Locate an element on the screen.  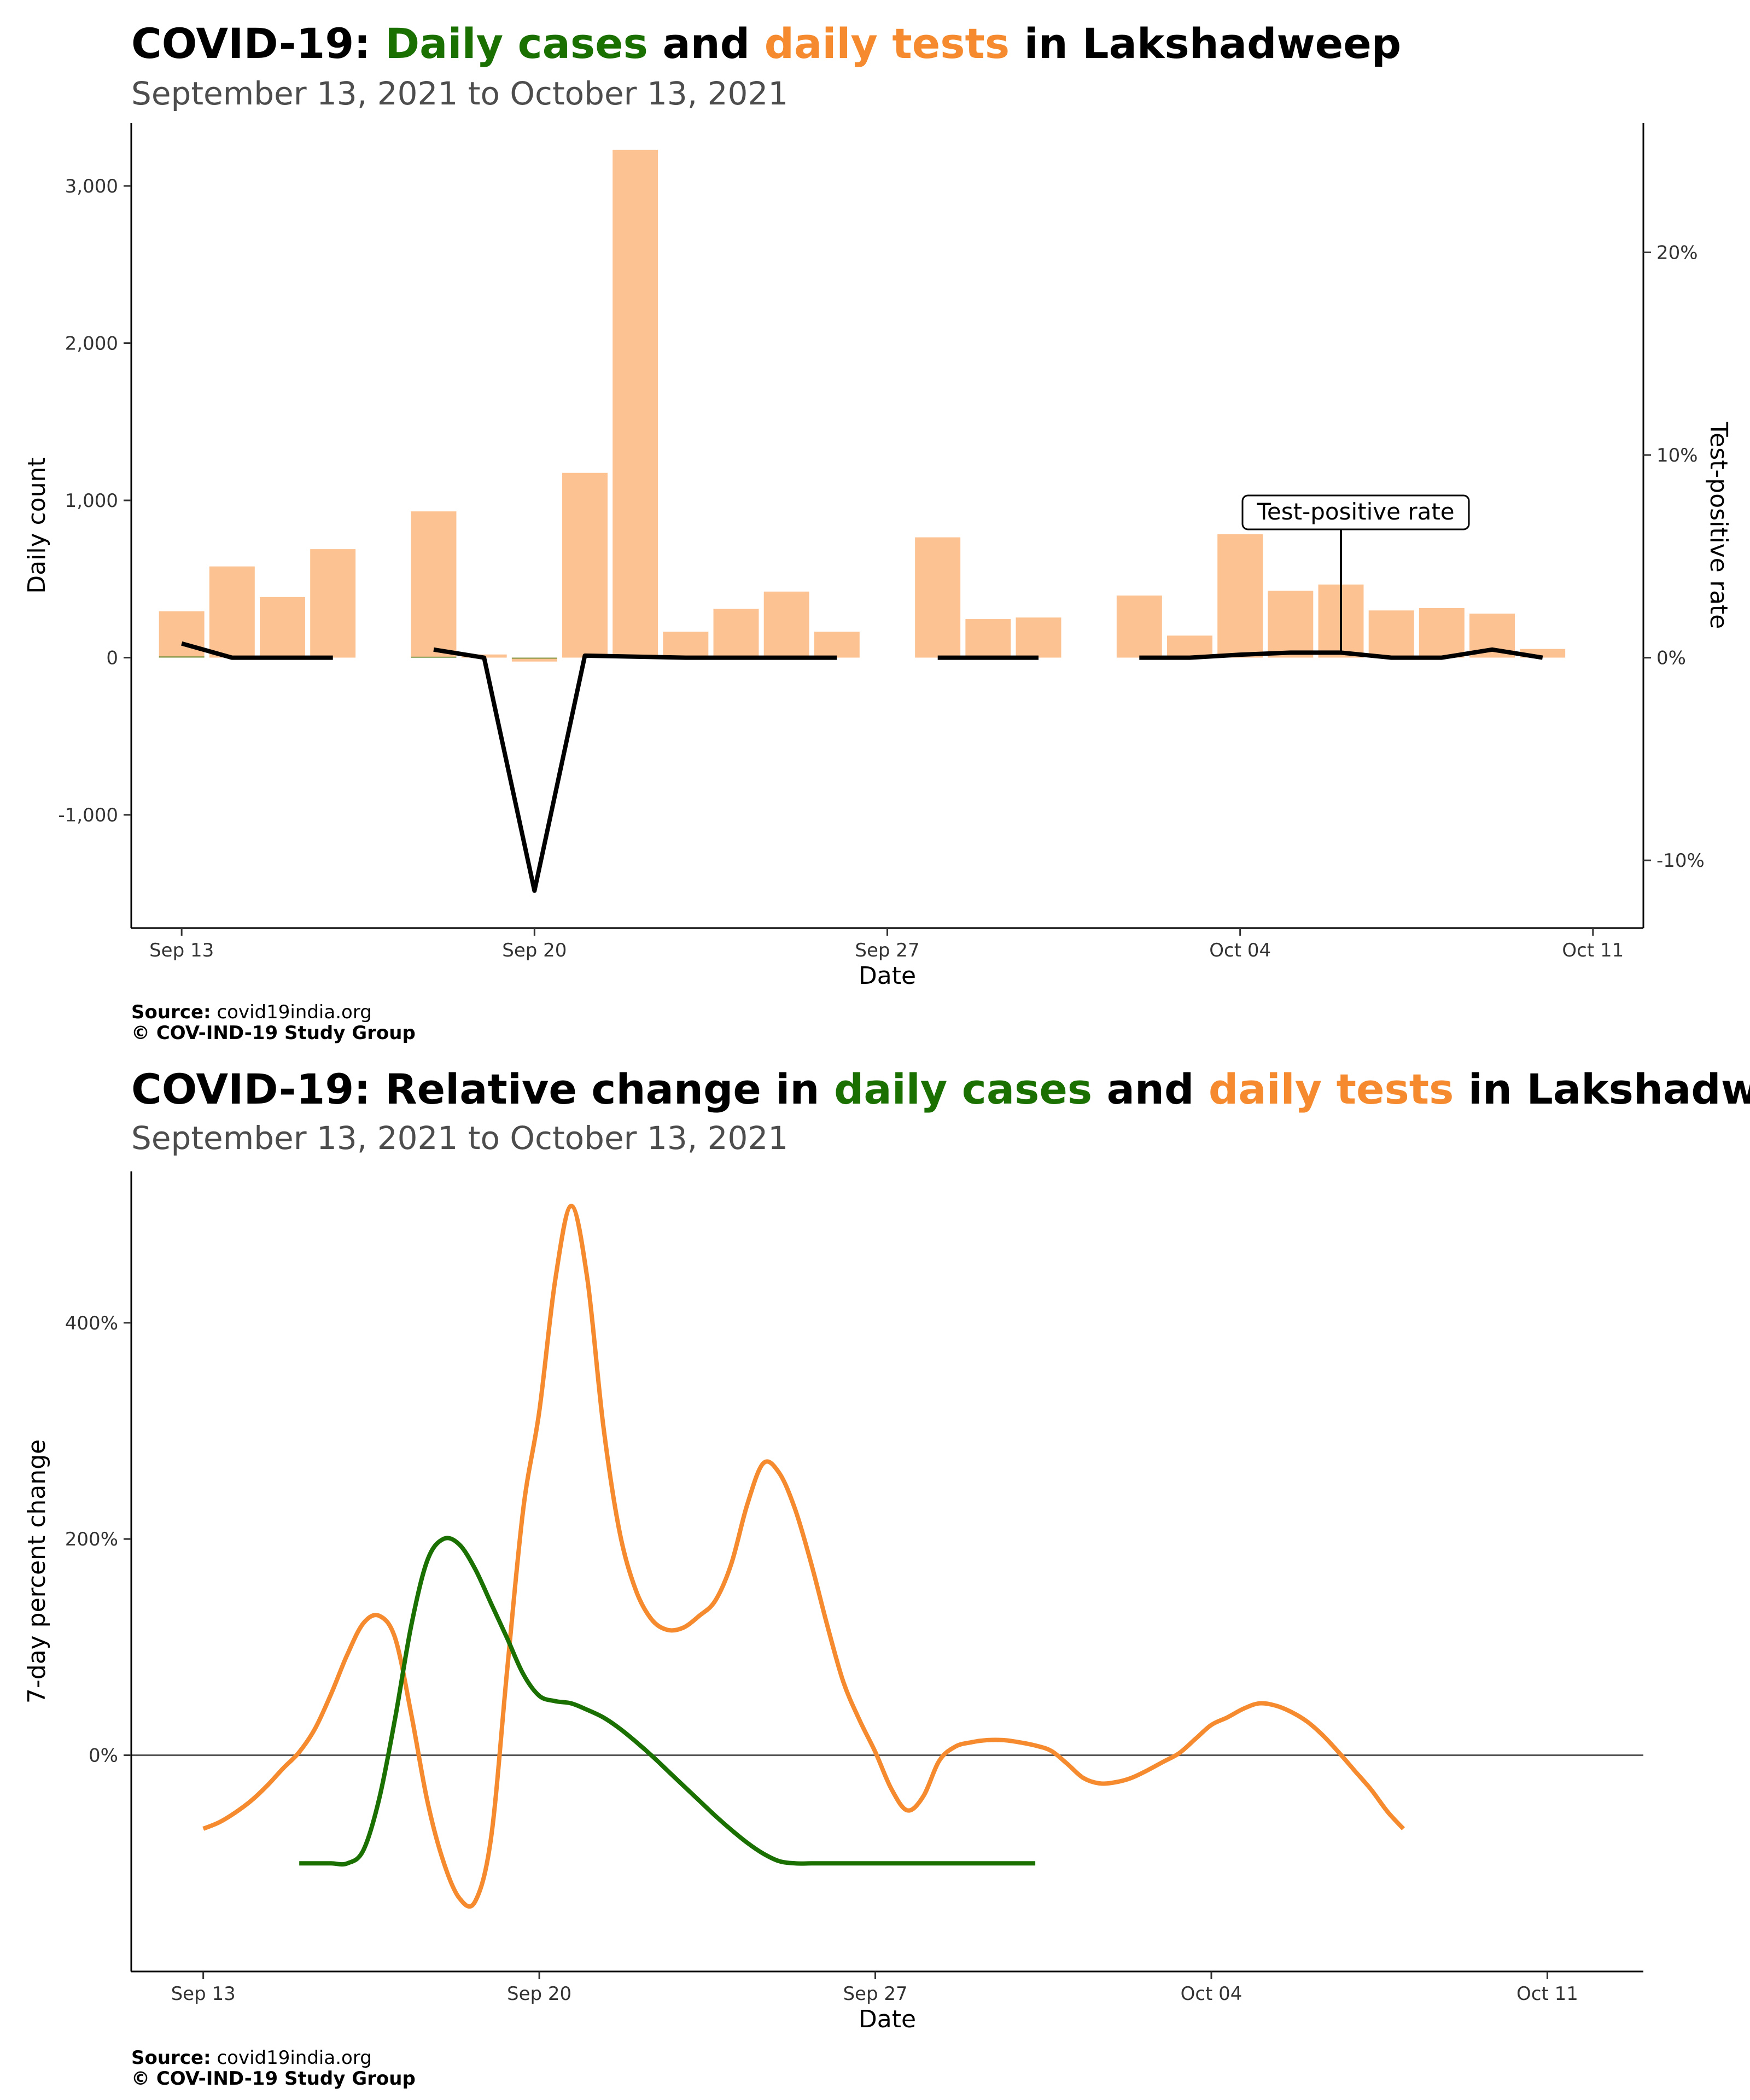
y-tick-label: 1,000 is located at coordinates (91, 501).